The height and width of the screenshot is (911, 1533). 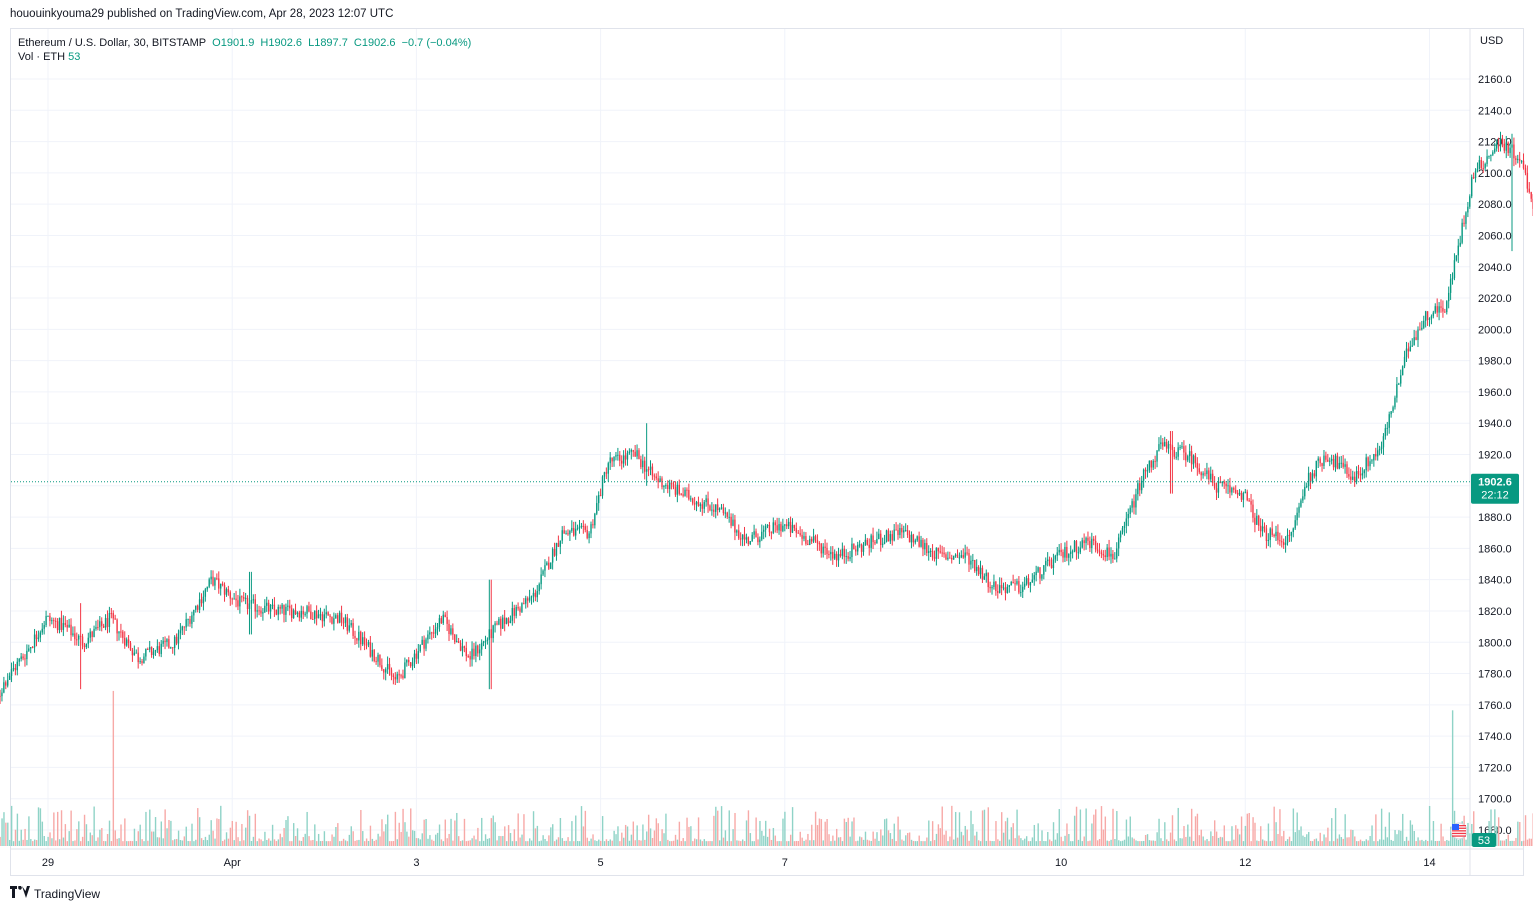 I want to click on symbol-name: Ethereum / U.S. Dollar, 30, BITSTAMP, so click(x=112, y=43).